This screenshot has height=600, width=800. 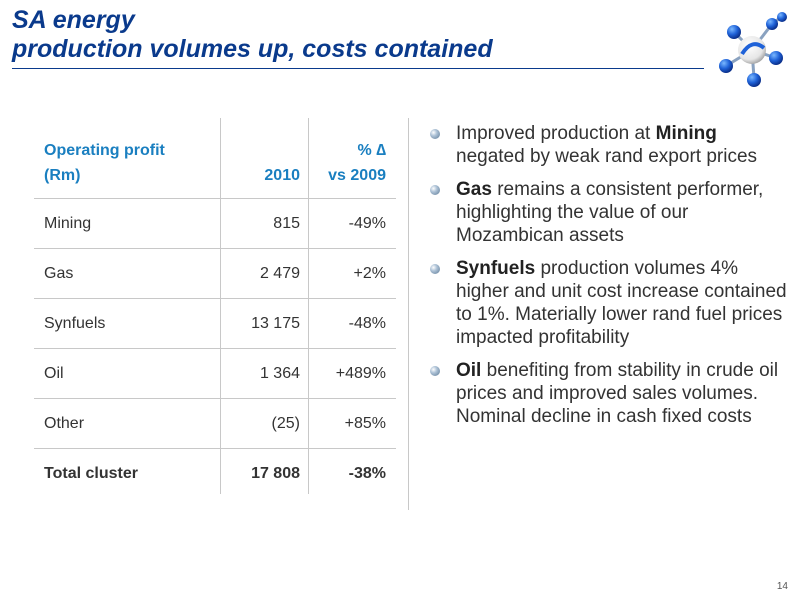 What do you see at coordinates (104, 150) in the screenshot?
I see `header-col1-line1: Operating profit` at bounding box center [104, 150].